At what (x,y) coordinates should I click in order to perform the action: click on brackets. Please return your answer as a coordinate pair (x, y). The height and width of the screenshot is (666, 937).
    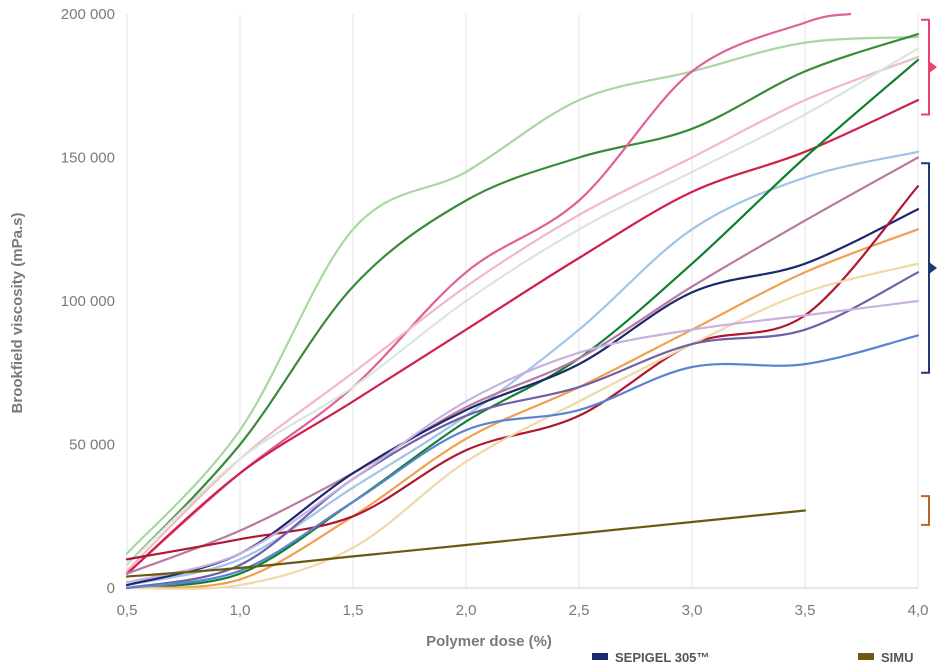
    Looking at the image, I should click on (929, 272).